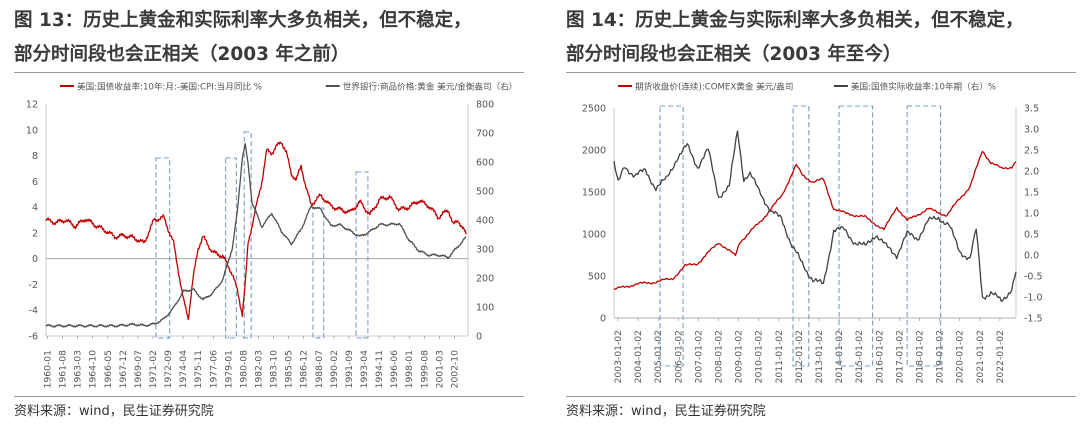  What do you see at coordinates (597, 277) in the screenshot?
I see `y-left-tick-label: 500` at bounding box center [597, 277].